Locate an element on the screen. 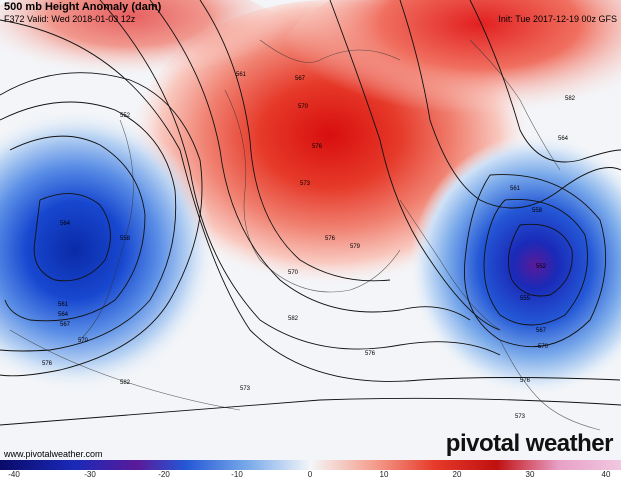 The image size is (621, 480). brand-logo: pivotal weather is located at coordinates (529, 443).